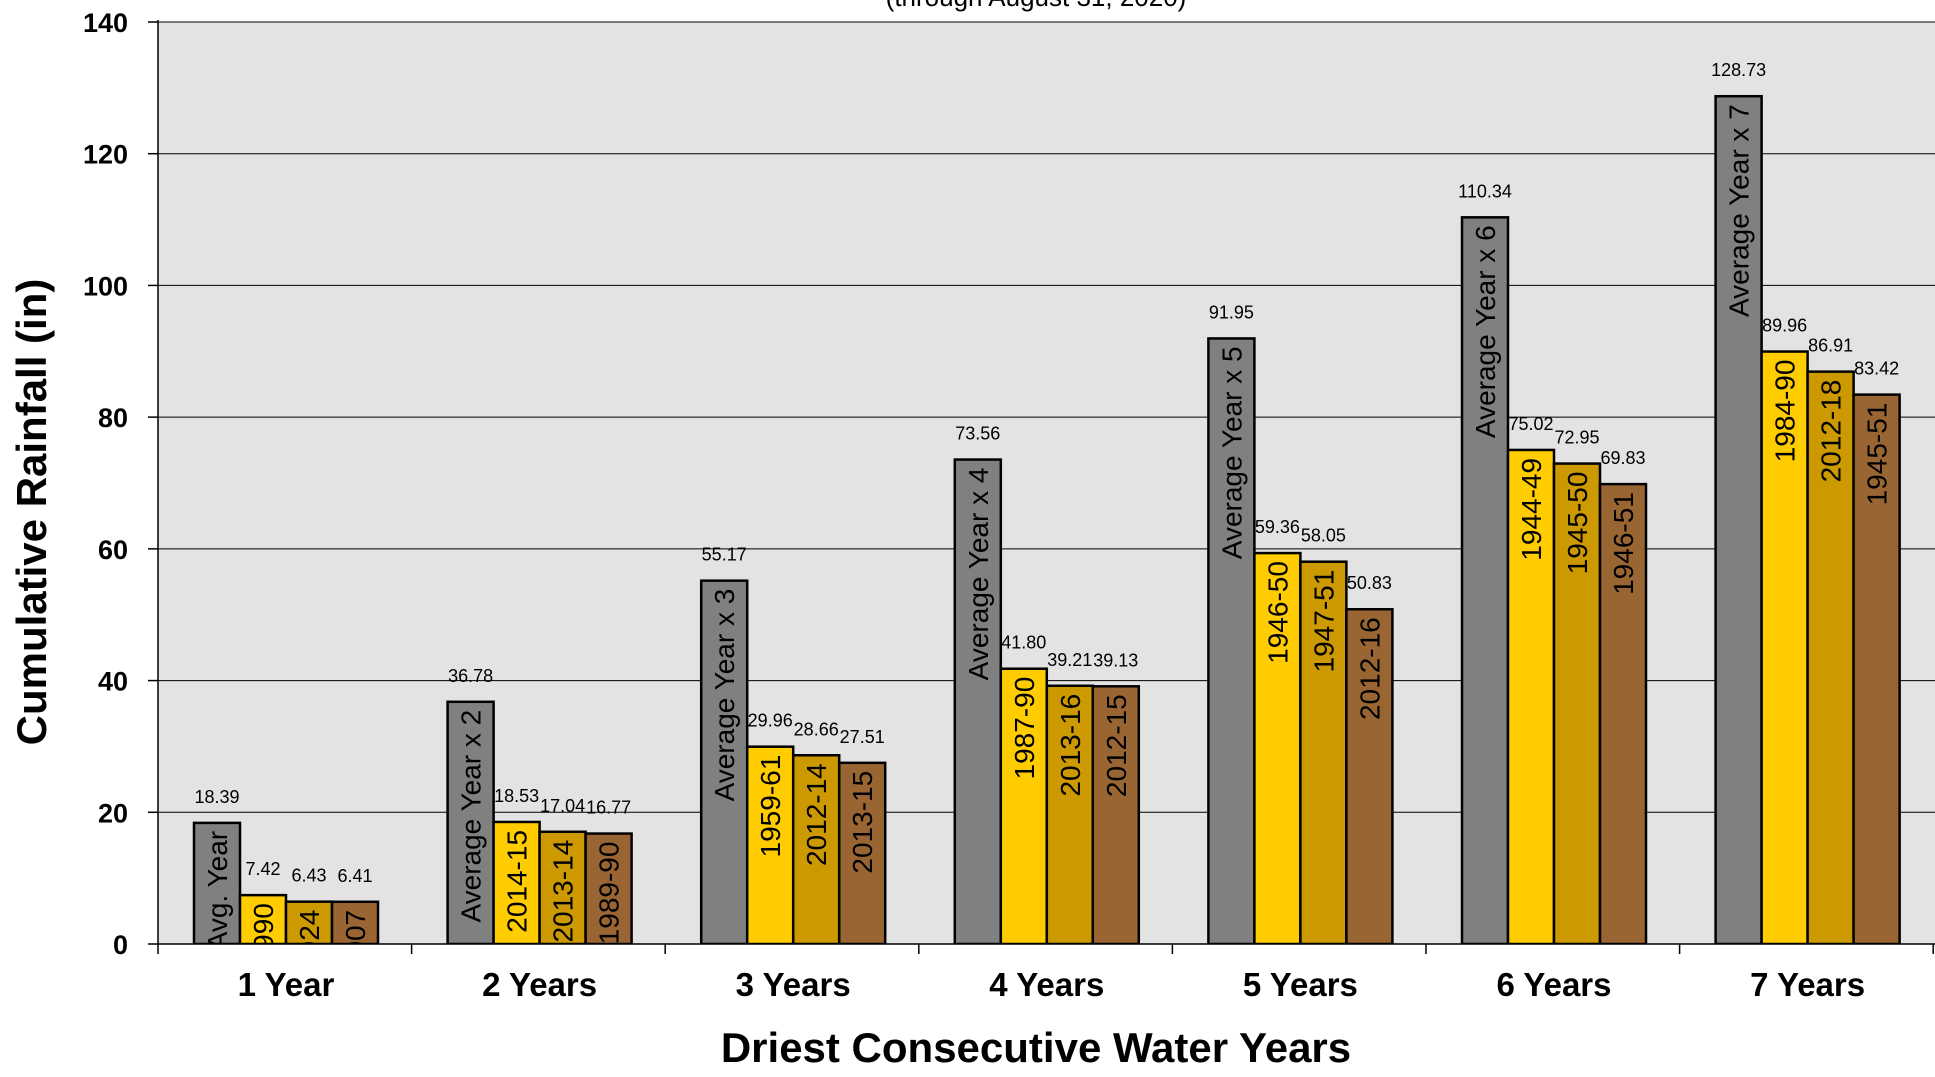  What do you see at coordinates (1023, 643) in the screenshot?
I see `data-value-label: 41.80` at bounding box center [1023, 643].